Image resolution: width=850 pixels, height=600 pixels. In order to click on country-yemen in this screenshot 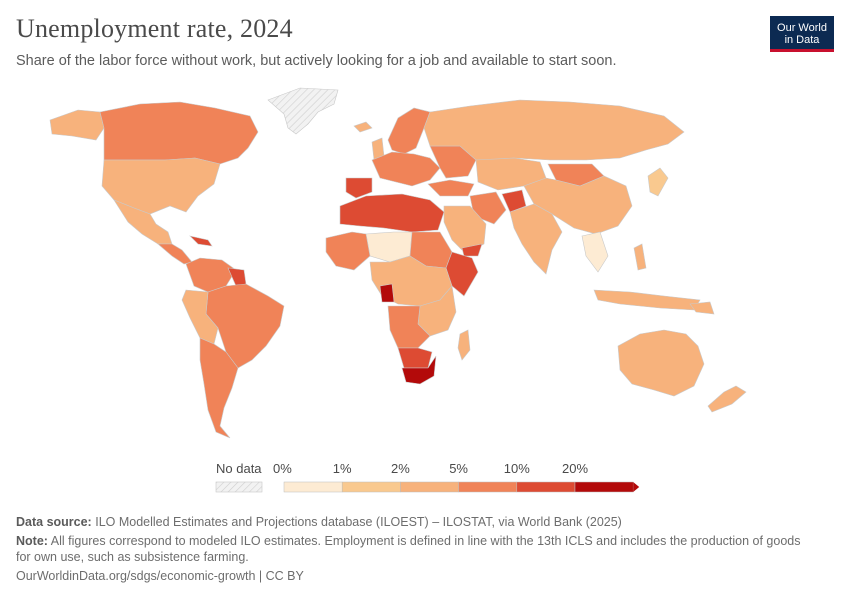, I will do `click(472, 250)`.